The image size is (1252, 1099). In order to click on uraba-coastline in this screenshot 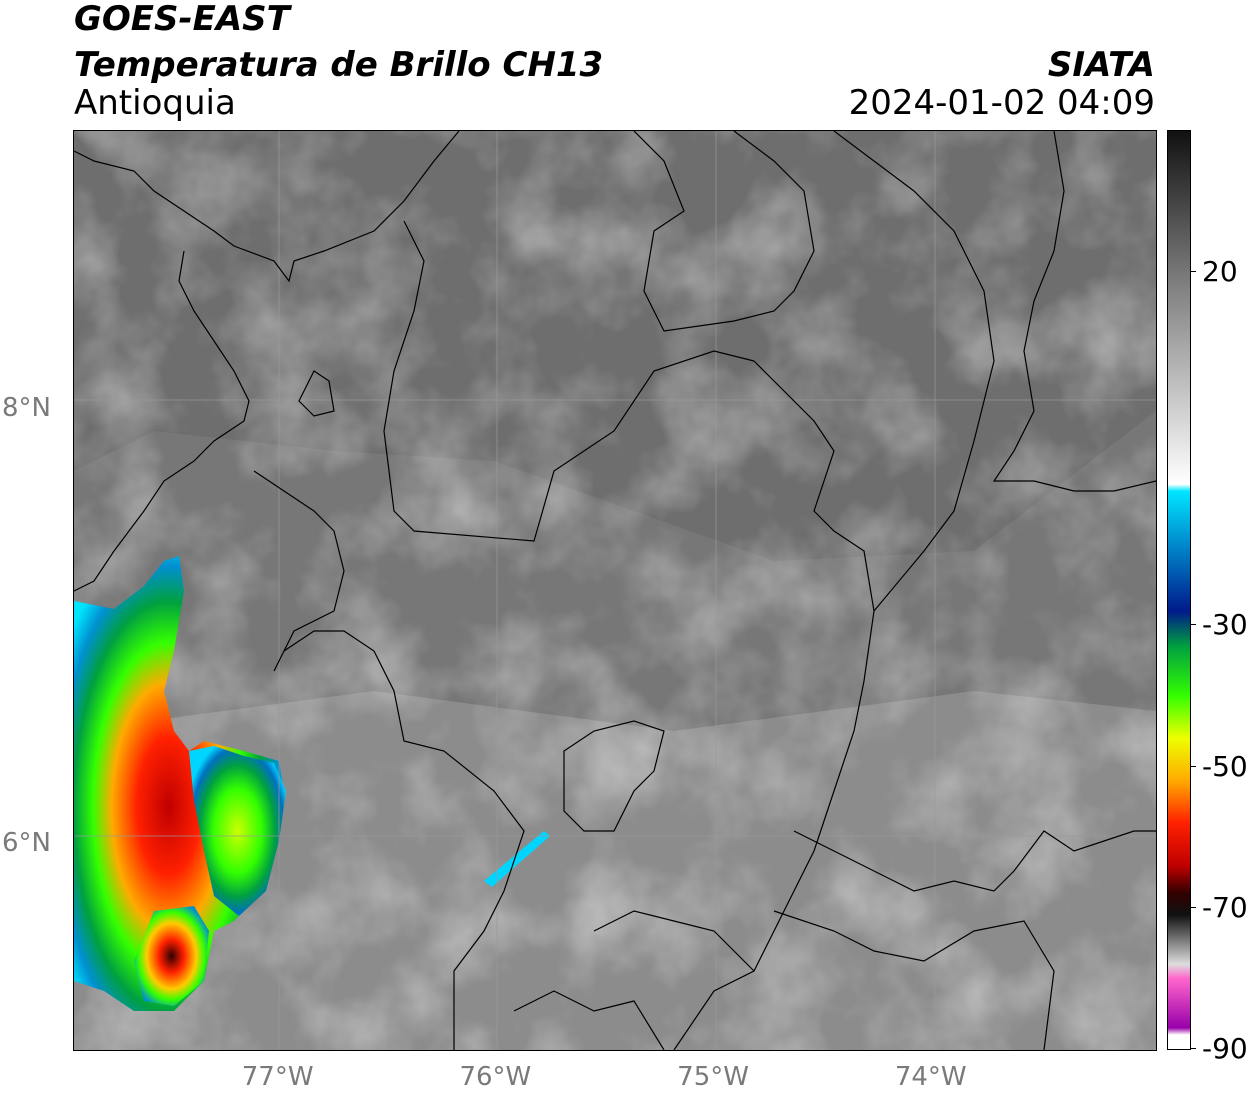, I will do `click(162, 421)`.